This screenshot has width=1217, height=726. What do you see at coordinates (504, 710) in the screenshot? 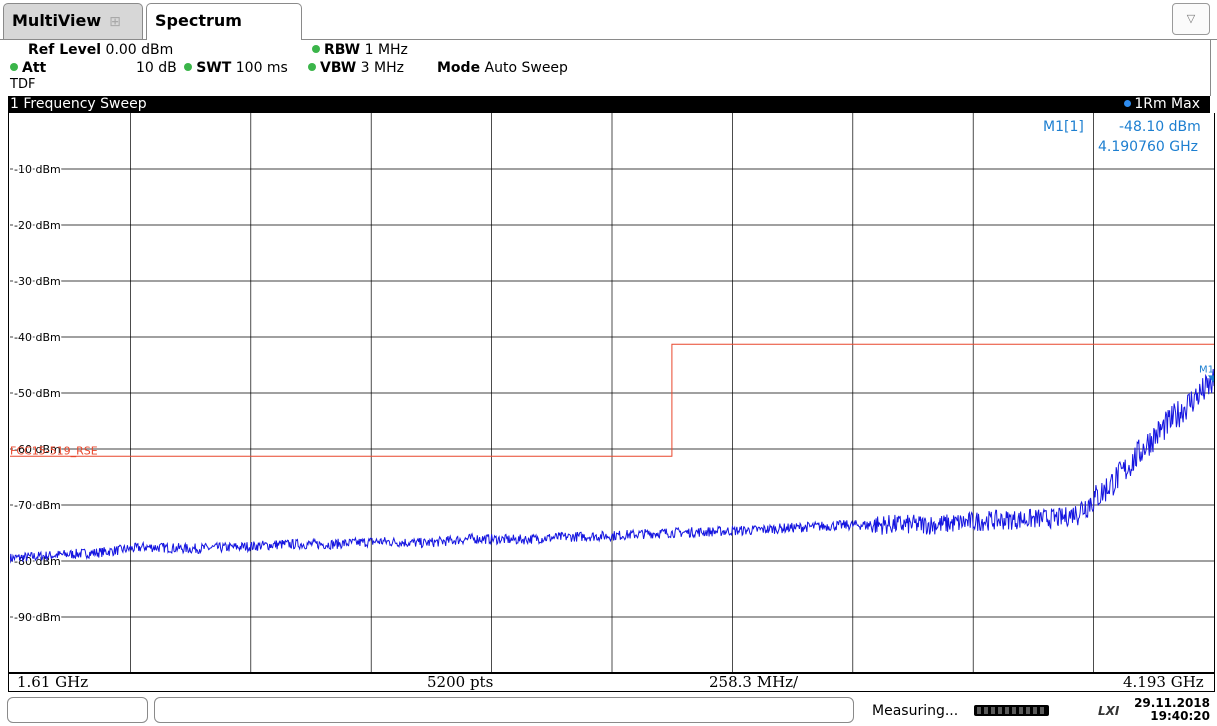
I see `status-message-field` at bounding box center [504, 710].